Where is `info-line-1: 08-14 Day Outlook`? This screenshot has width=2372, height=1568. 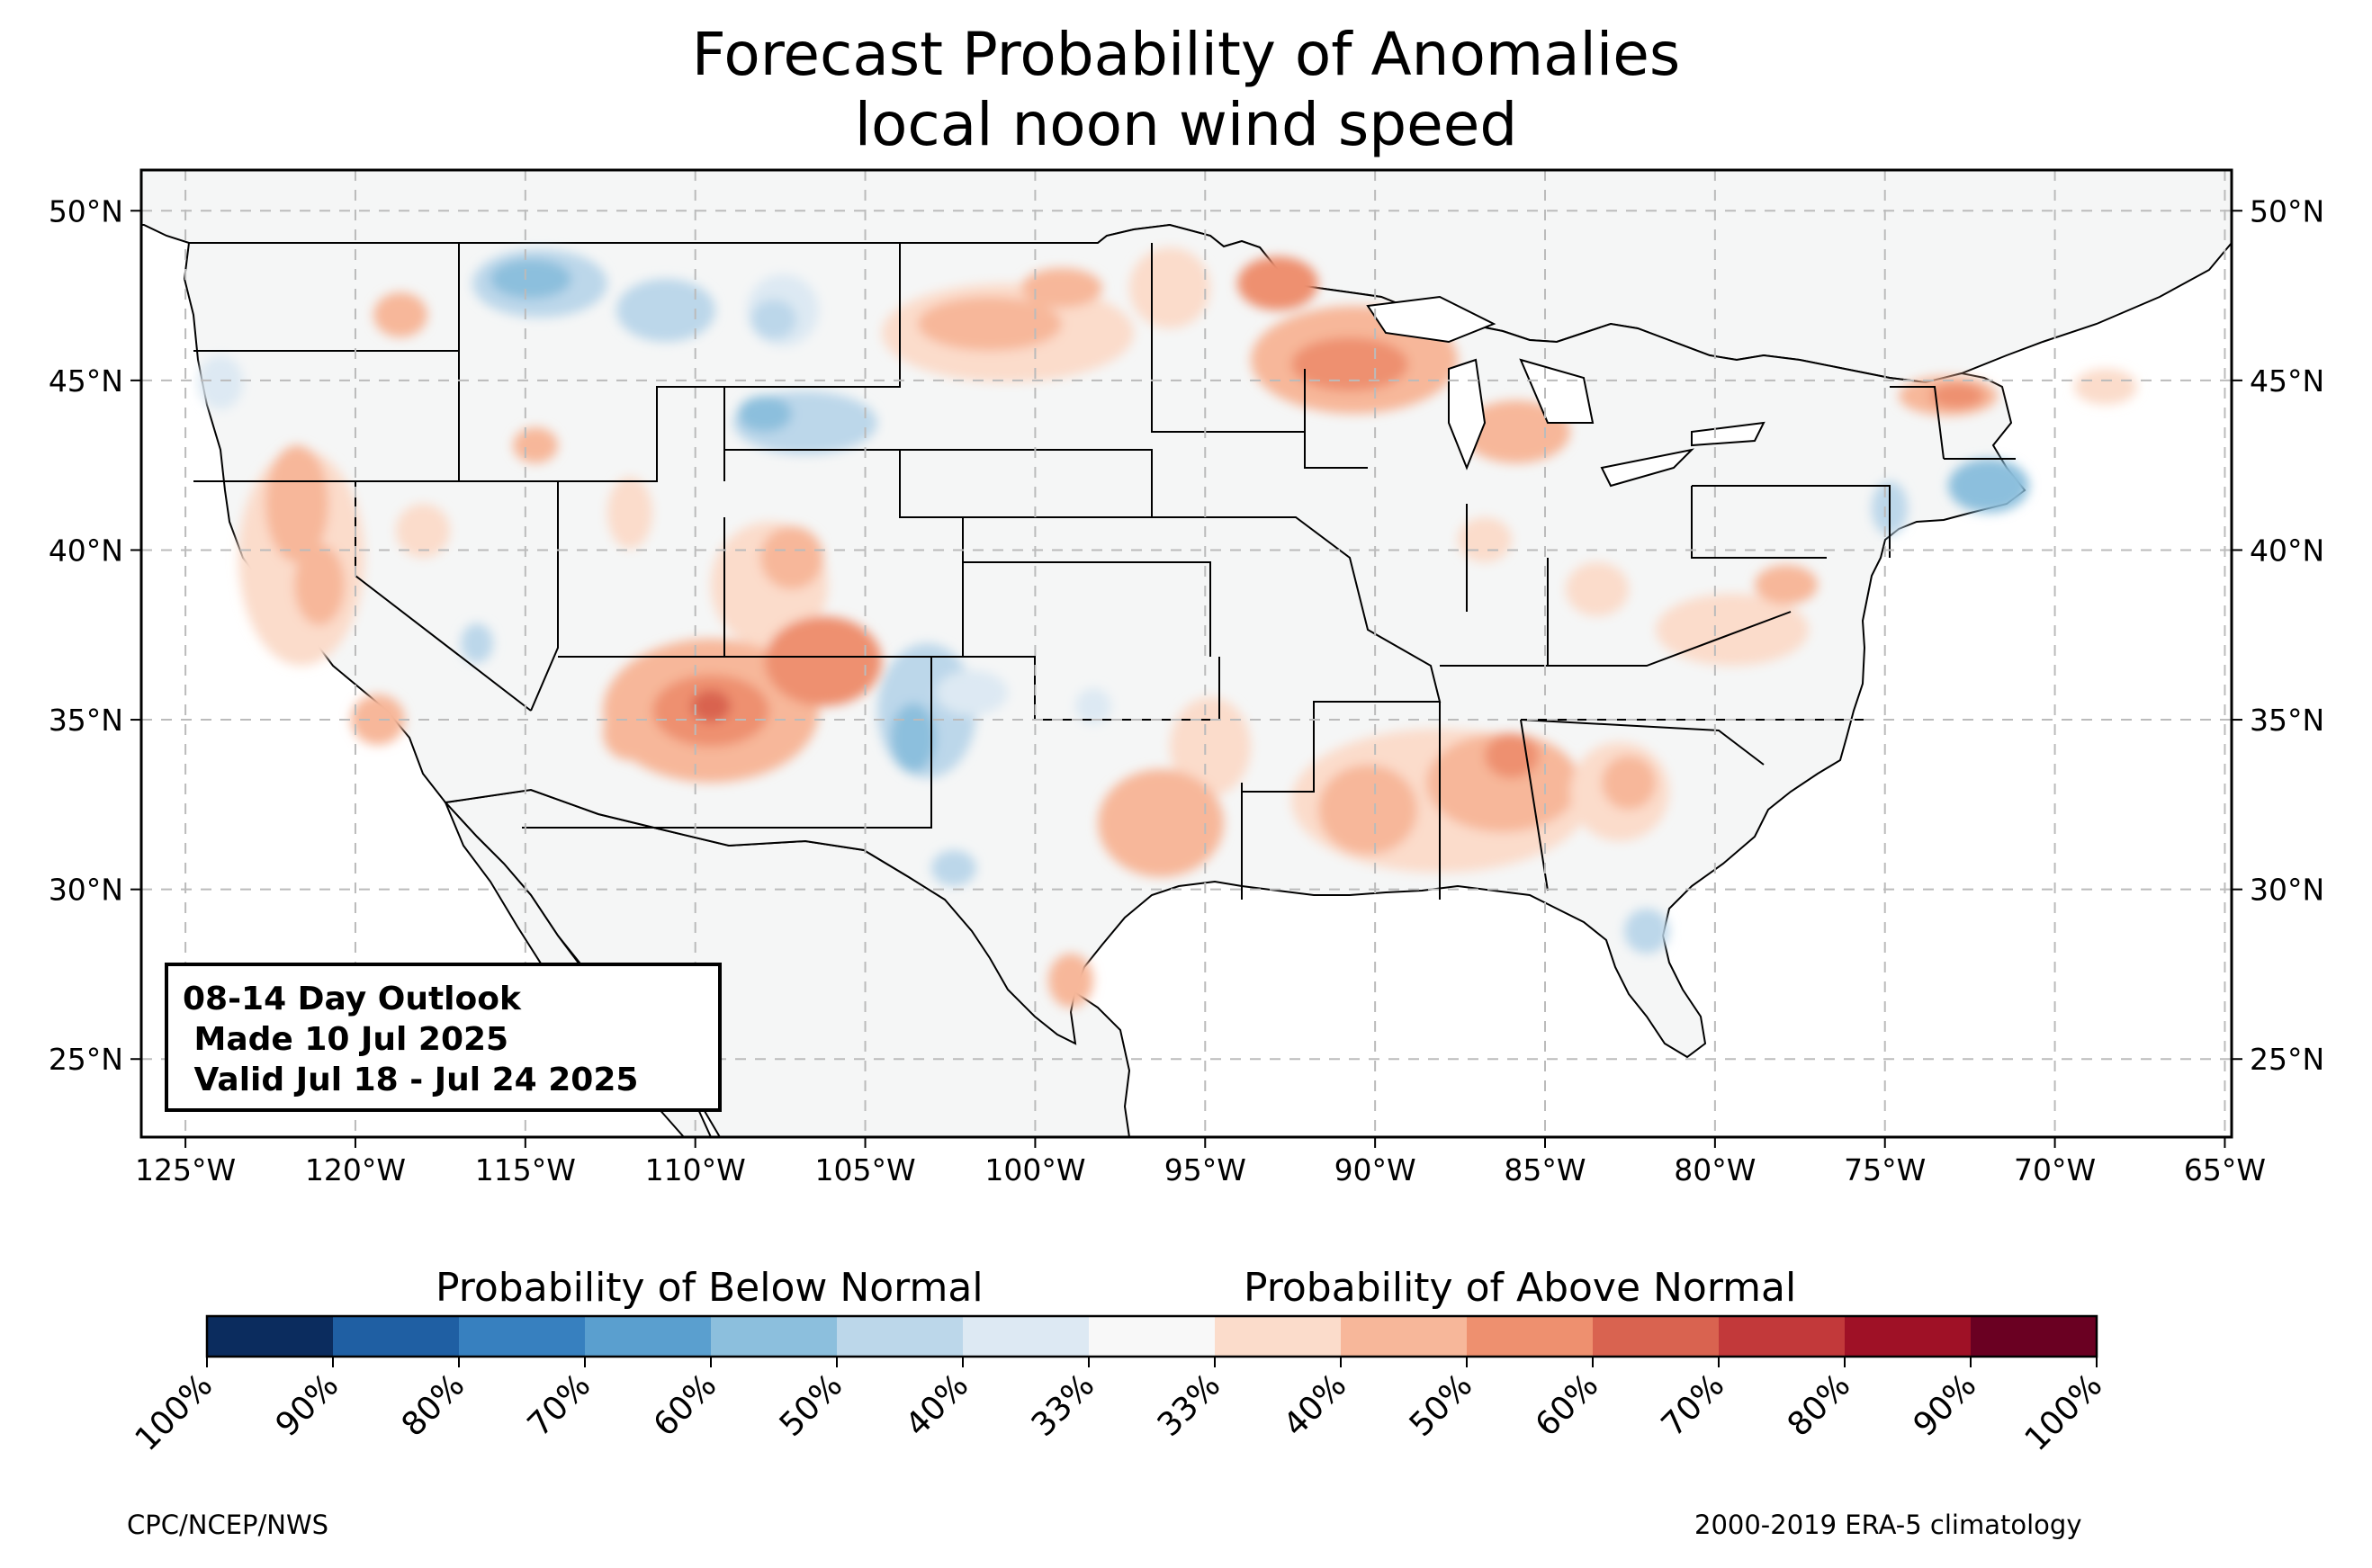
info-line-1: 08-14 Day Outlook is located at coordinates (352, 999).